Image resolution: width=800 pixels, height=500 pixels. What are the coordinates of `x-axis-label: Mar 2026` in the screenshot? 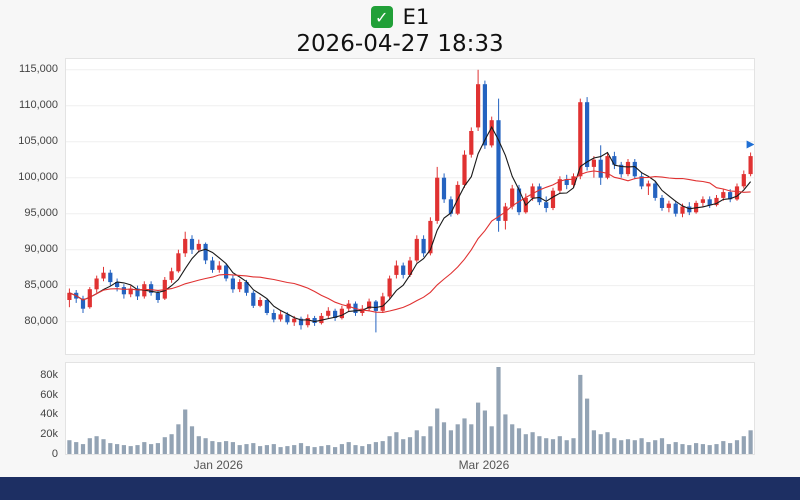 It's located at (484, 465).